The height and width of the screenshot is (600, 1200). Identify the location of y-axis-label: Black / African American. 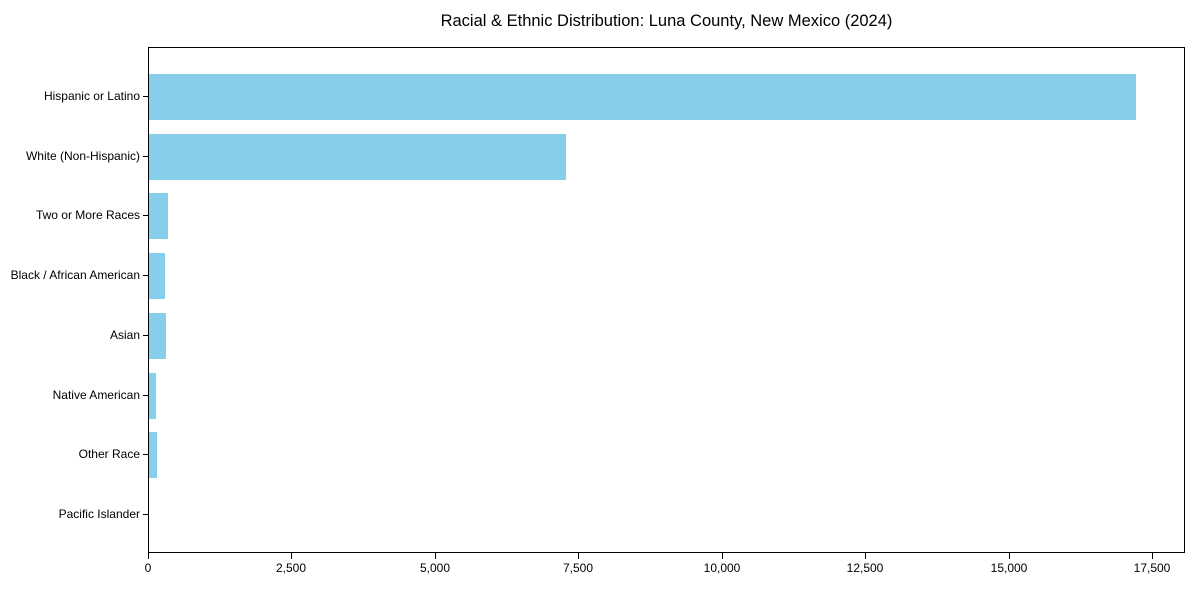
(75, 275).